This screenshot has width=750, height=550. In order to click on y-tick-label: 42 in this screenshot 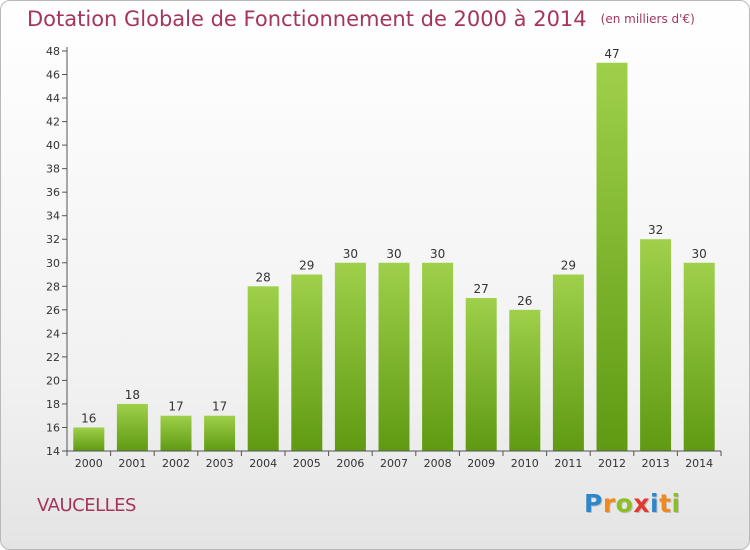, I will do `click(53, 122)`.